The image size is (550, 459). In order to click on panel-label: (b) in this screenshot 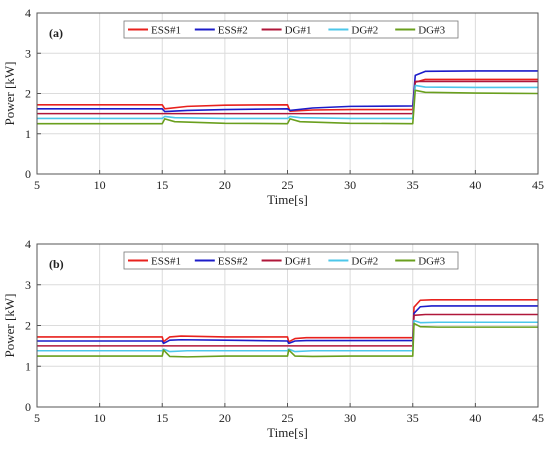, I will do `click(56, 264)`.